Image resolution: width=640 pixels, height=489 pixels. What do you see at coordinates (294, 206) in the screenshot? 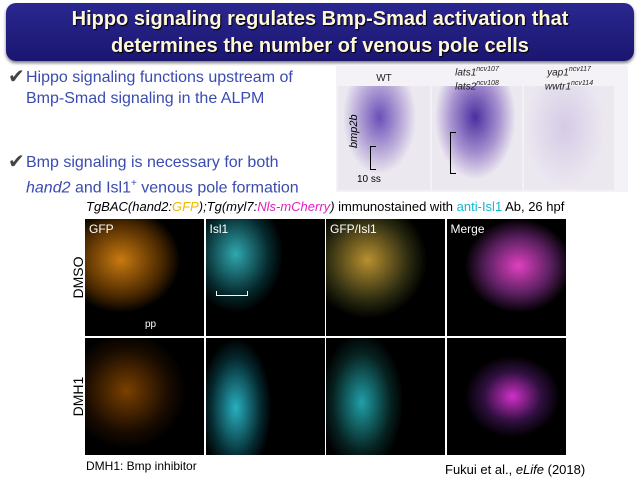
I see `text: Nls-mCherry` at bounding box center [294, 206].